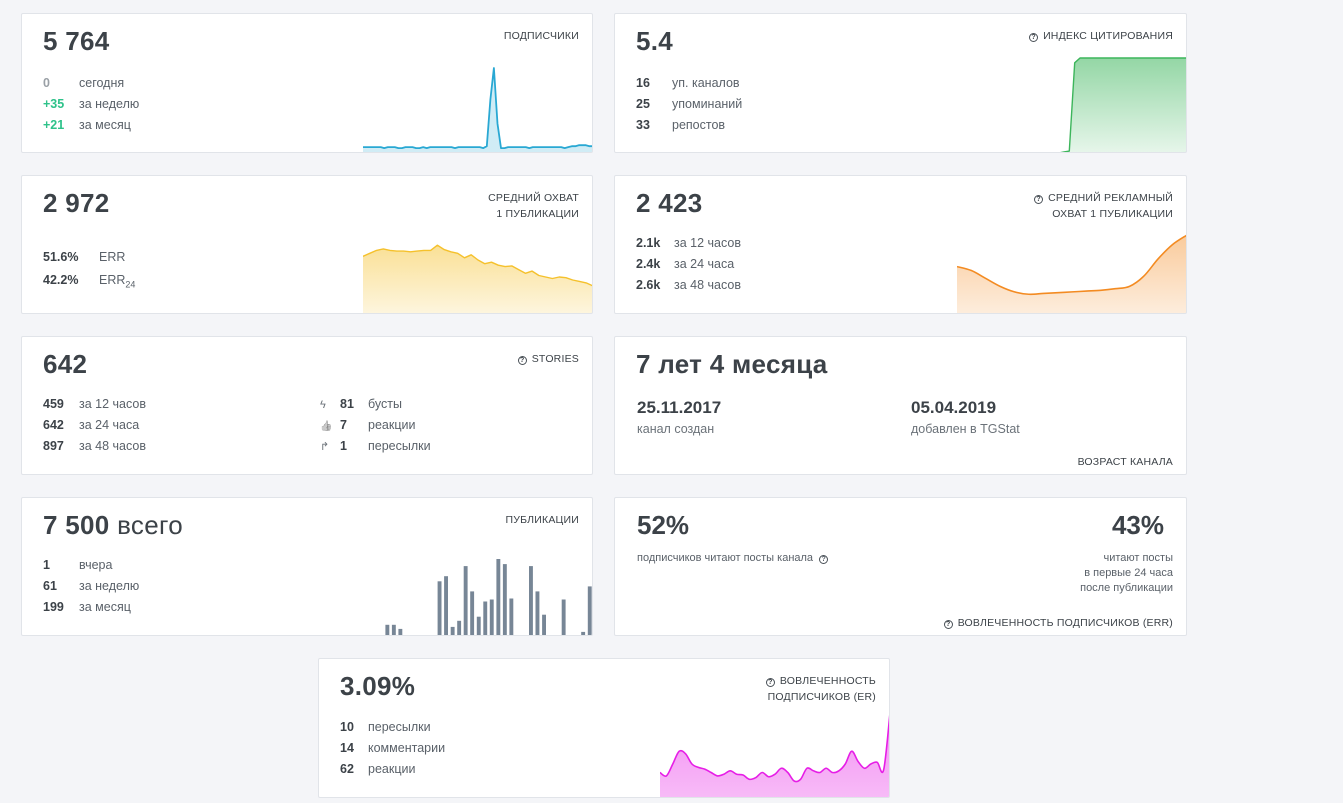  Describe the element at coordinates (643, 104) in the screenshot. I see `stat-value: 25` at that location.